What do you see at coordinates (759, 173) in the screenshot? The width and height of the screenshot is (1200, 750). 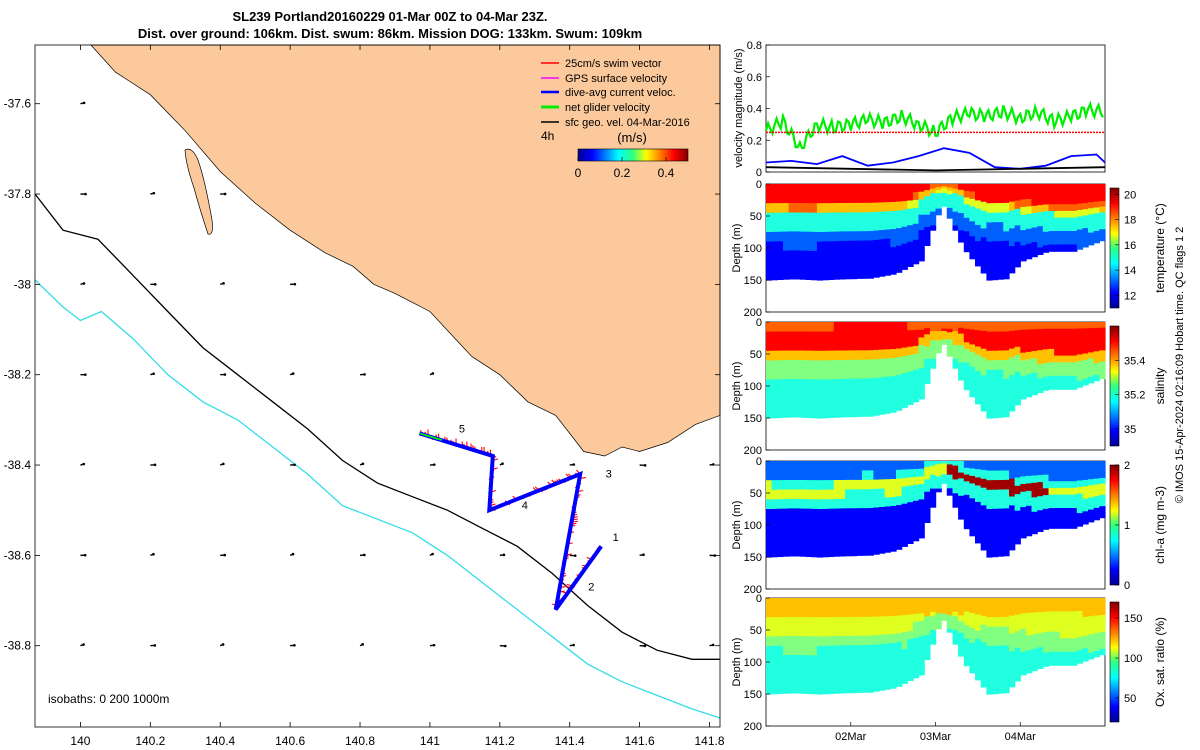 I see `velocity-ytick-label: 0` at bounding box center [759, 173].